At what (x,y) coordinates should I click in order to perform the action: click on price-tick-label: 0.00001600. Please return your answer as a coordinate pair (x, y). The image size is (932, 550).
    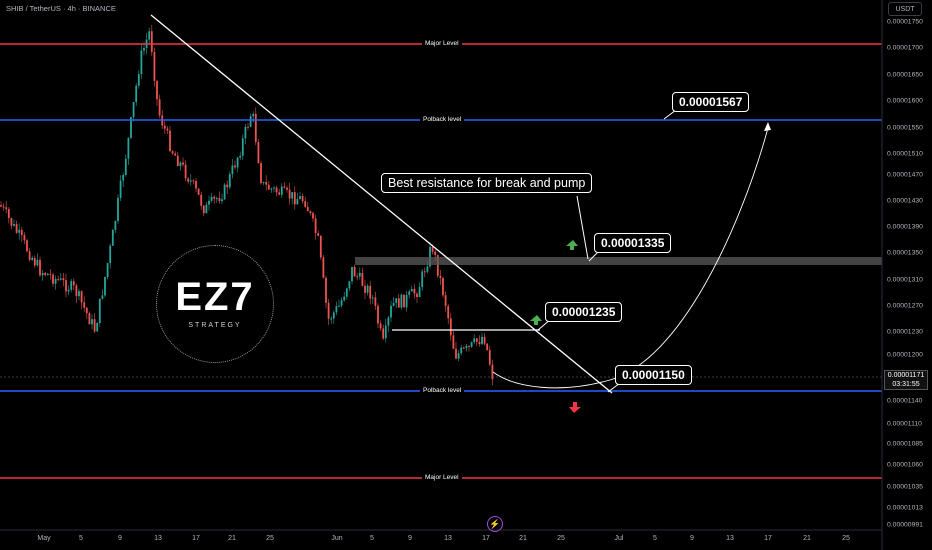
    Looking at the image, I should click on (905, 101).